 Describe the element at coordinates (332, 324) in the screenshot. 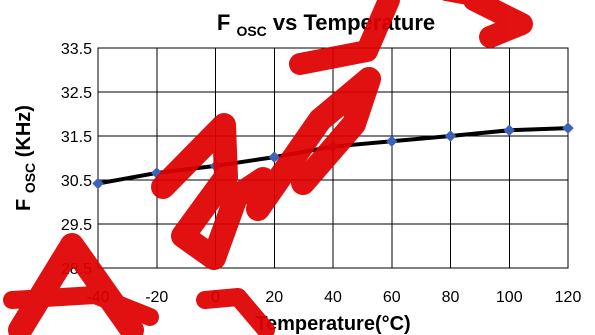

I see `x-axis-label: Temperature(°C)` at that location.